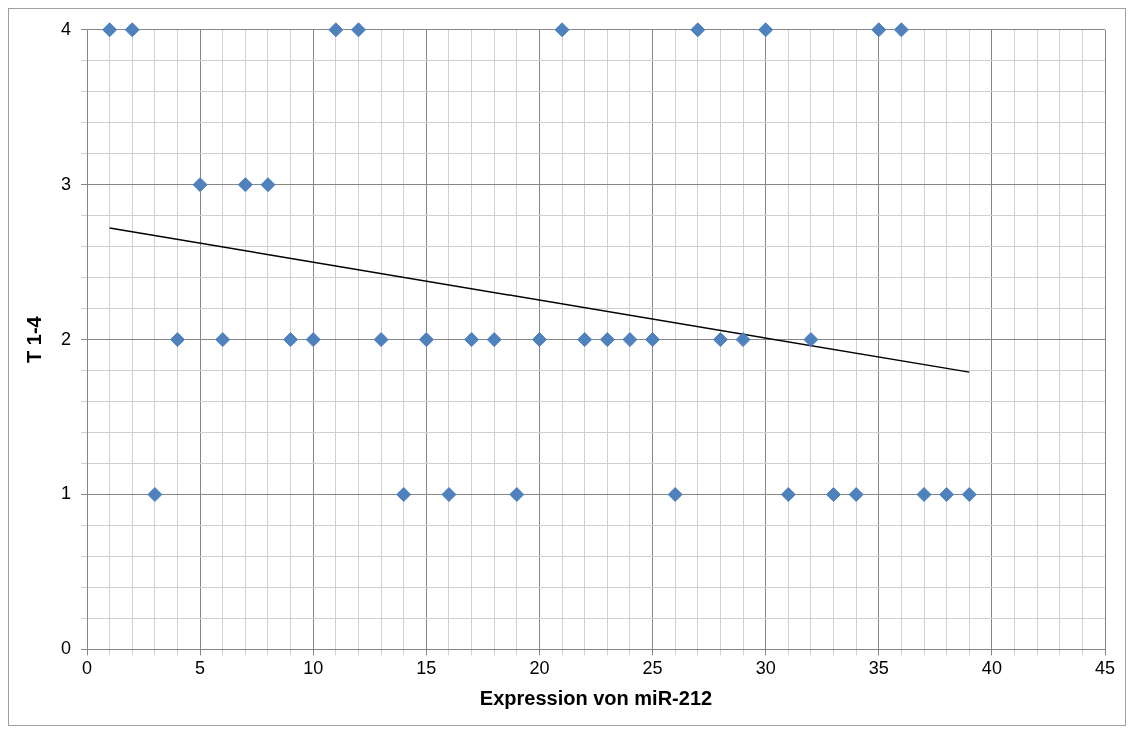 The width and height of the screenshot is (1134, 735). I want to click on x-tick-label: 25, so click(652, 668).